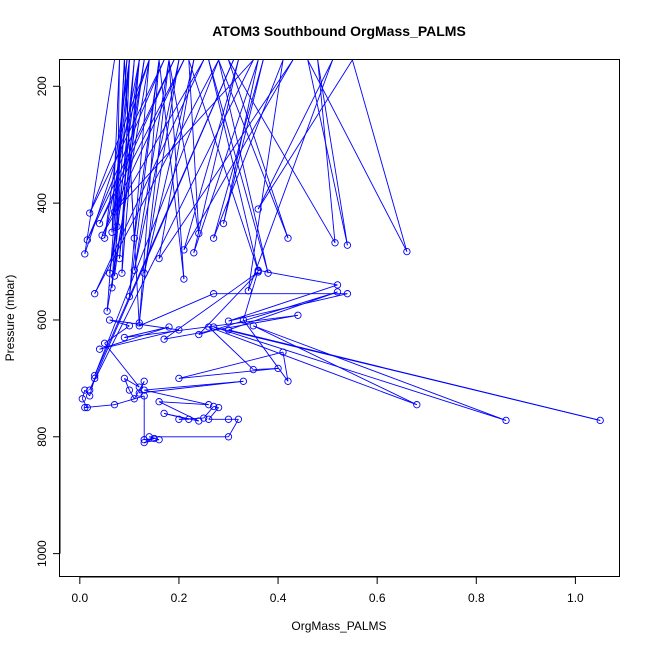 Image resolution: width=650 pixels, height=650 pixels. Describe the element at coordinates (42, 203) in the screenshot. I see `y-tick-label: 400` at that location.